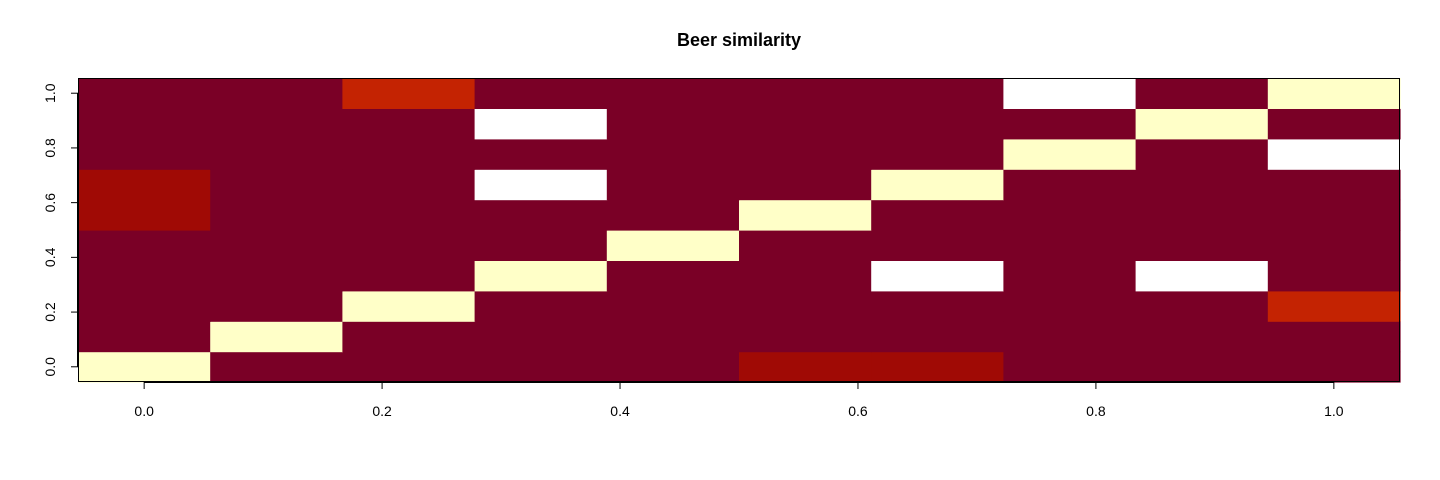 Image resolution: width=1440 pixels, height=480 pixels. Describe the element at coordinates (739, 40) in the screenshot. I see `chart-title: Beer similarity` at that location.